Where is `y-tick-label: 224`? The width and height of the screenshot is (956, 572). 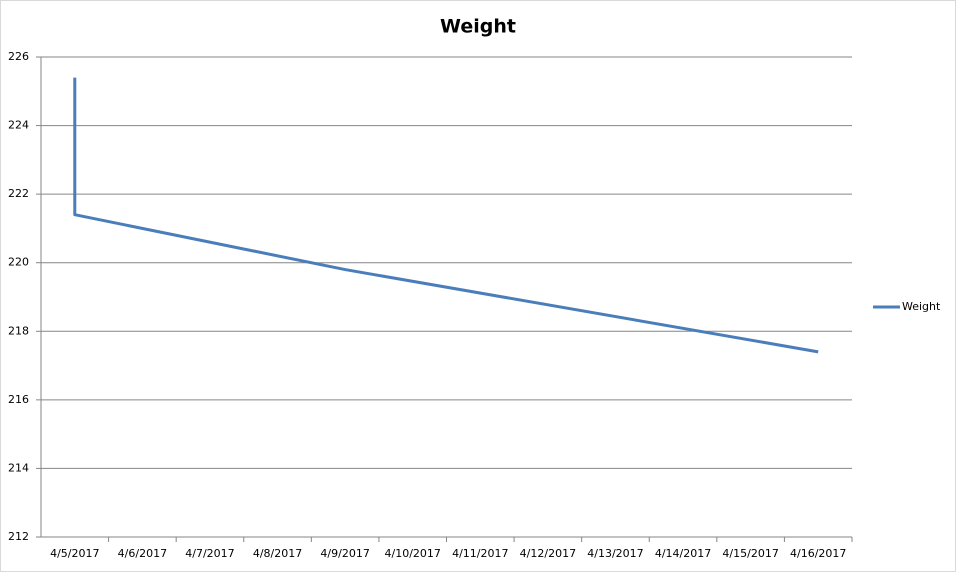 y-tick-label: 224 is located at coordinates (18, 125).